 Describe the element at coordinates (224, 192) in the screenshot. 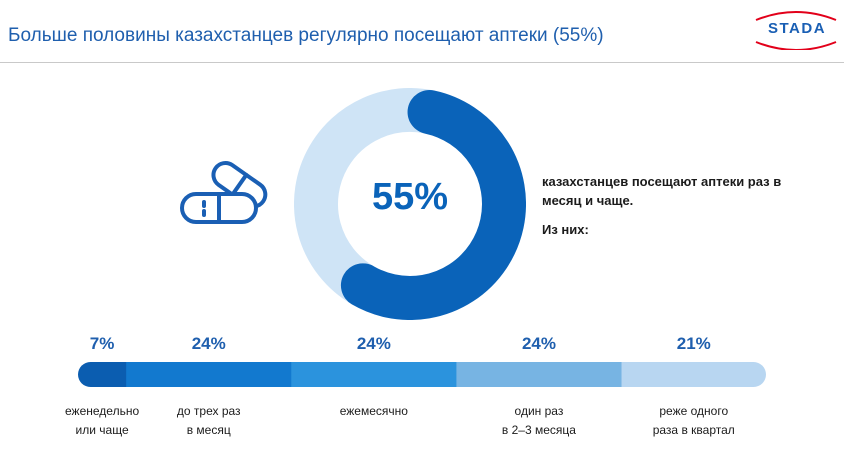

I see `pills-icon` at that location.